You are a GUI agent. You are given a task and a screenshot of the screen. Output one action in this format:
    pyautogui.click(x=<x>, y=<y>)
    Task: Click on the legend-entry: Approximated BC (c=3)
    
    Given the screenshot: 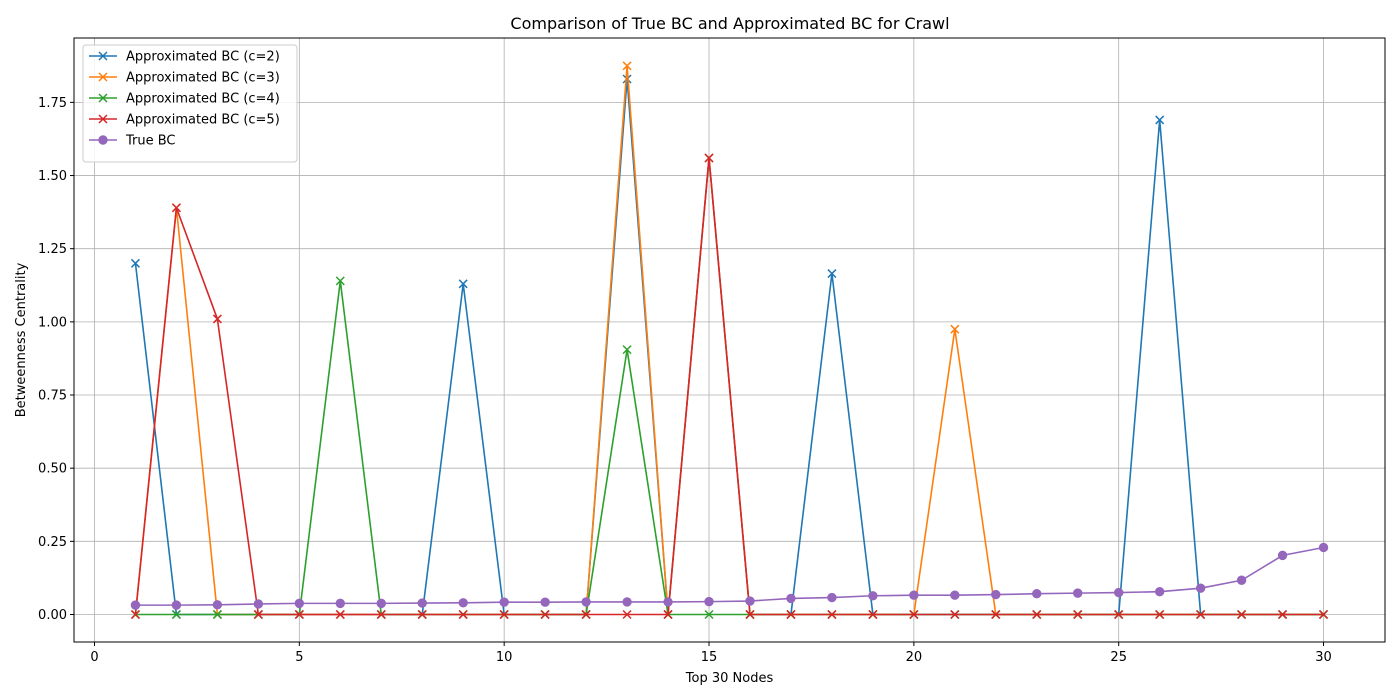 What is the action you would take?
    pyautogui.click(x=184, y=78)
    